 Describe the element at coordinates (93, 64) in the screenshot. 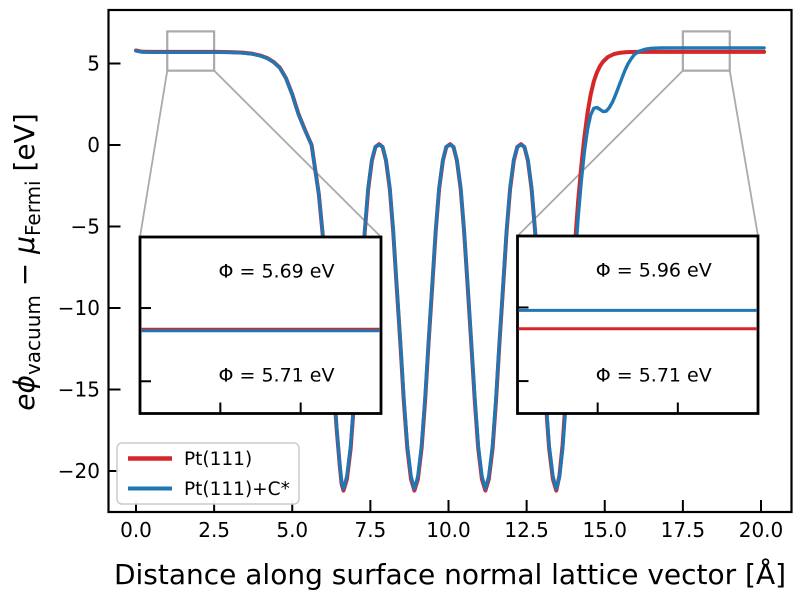

I see `y-tick-label: 5` at that location.